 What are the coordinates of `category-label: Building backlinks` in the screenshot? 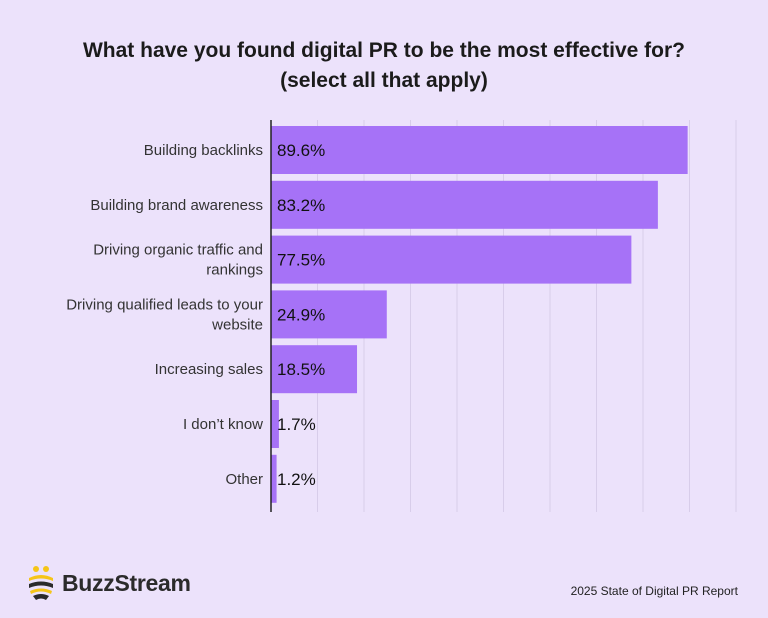 It's located at (203, 150).